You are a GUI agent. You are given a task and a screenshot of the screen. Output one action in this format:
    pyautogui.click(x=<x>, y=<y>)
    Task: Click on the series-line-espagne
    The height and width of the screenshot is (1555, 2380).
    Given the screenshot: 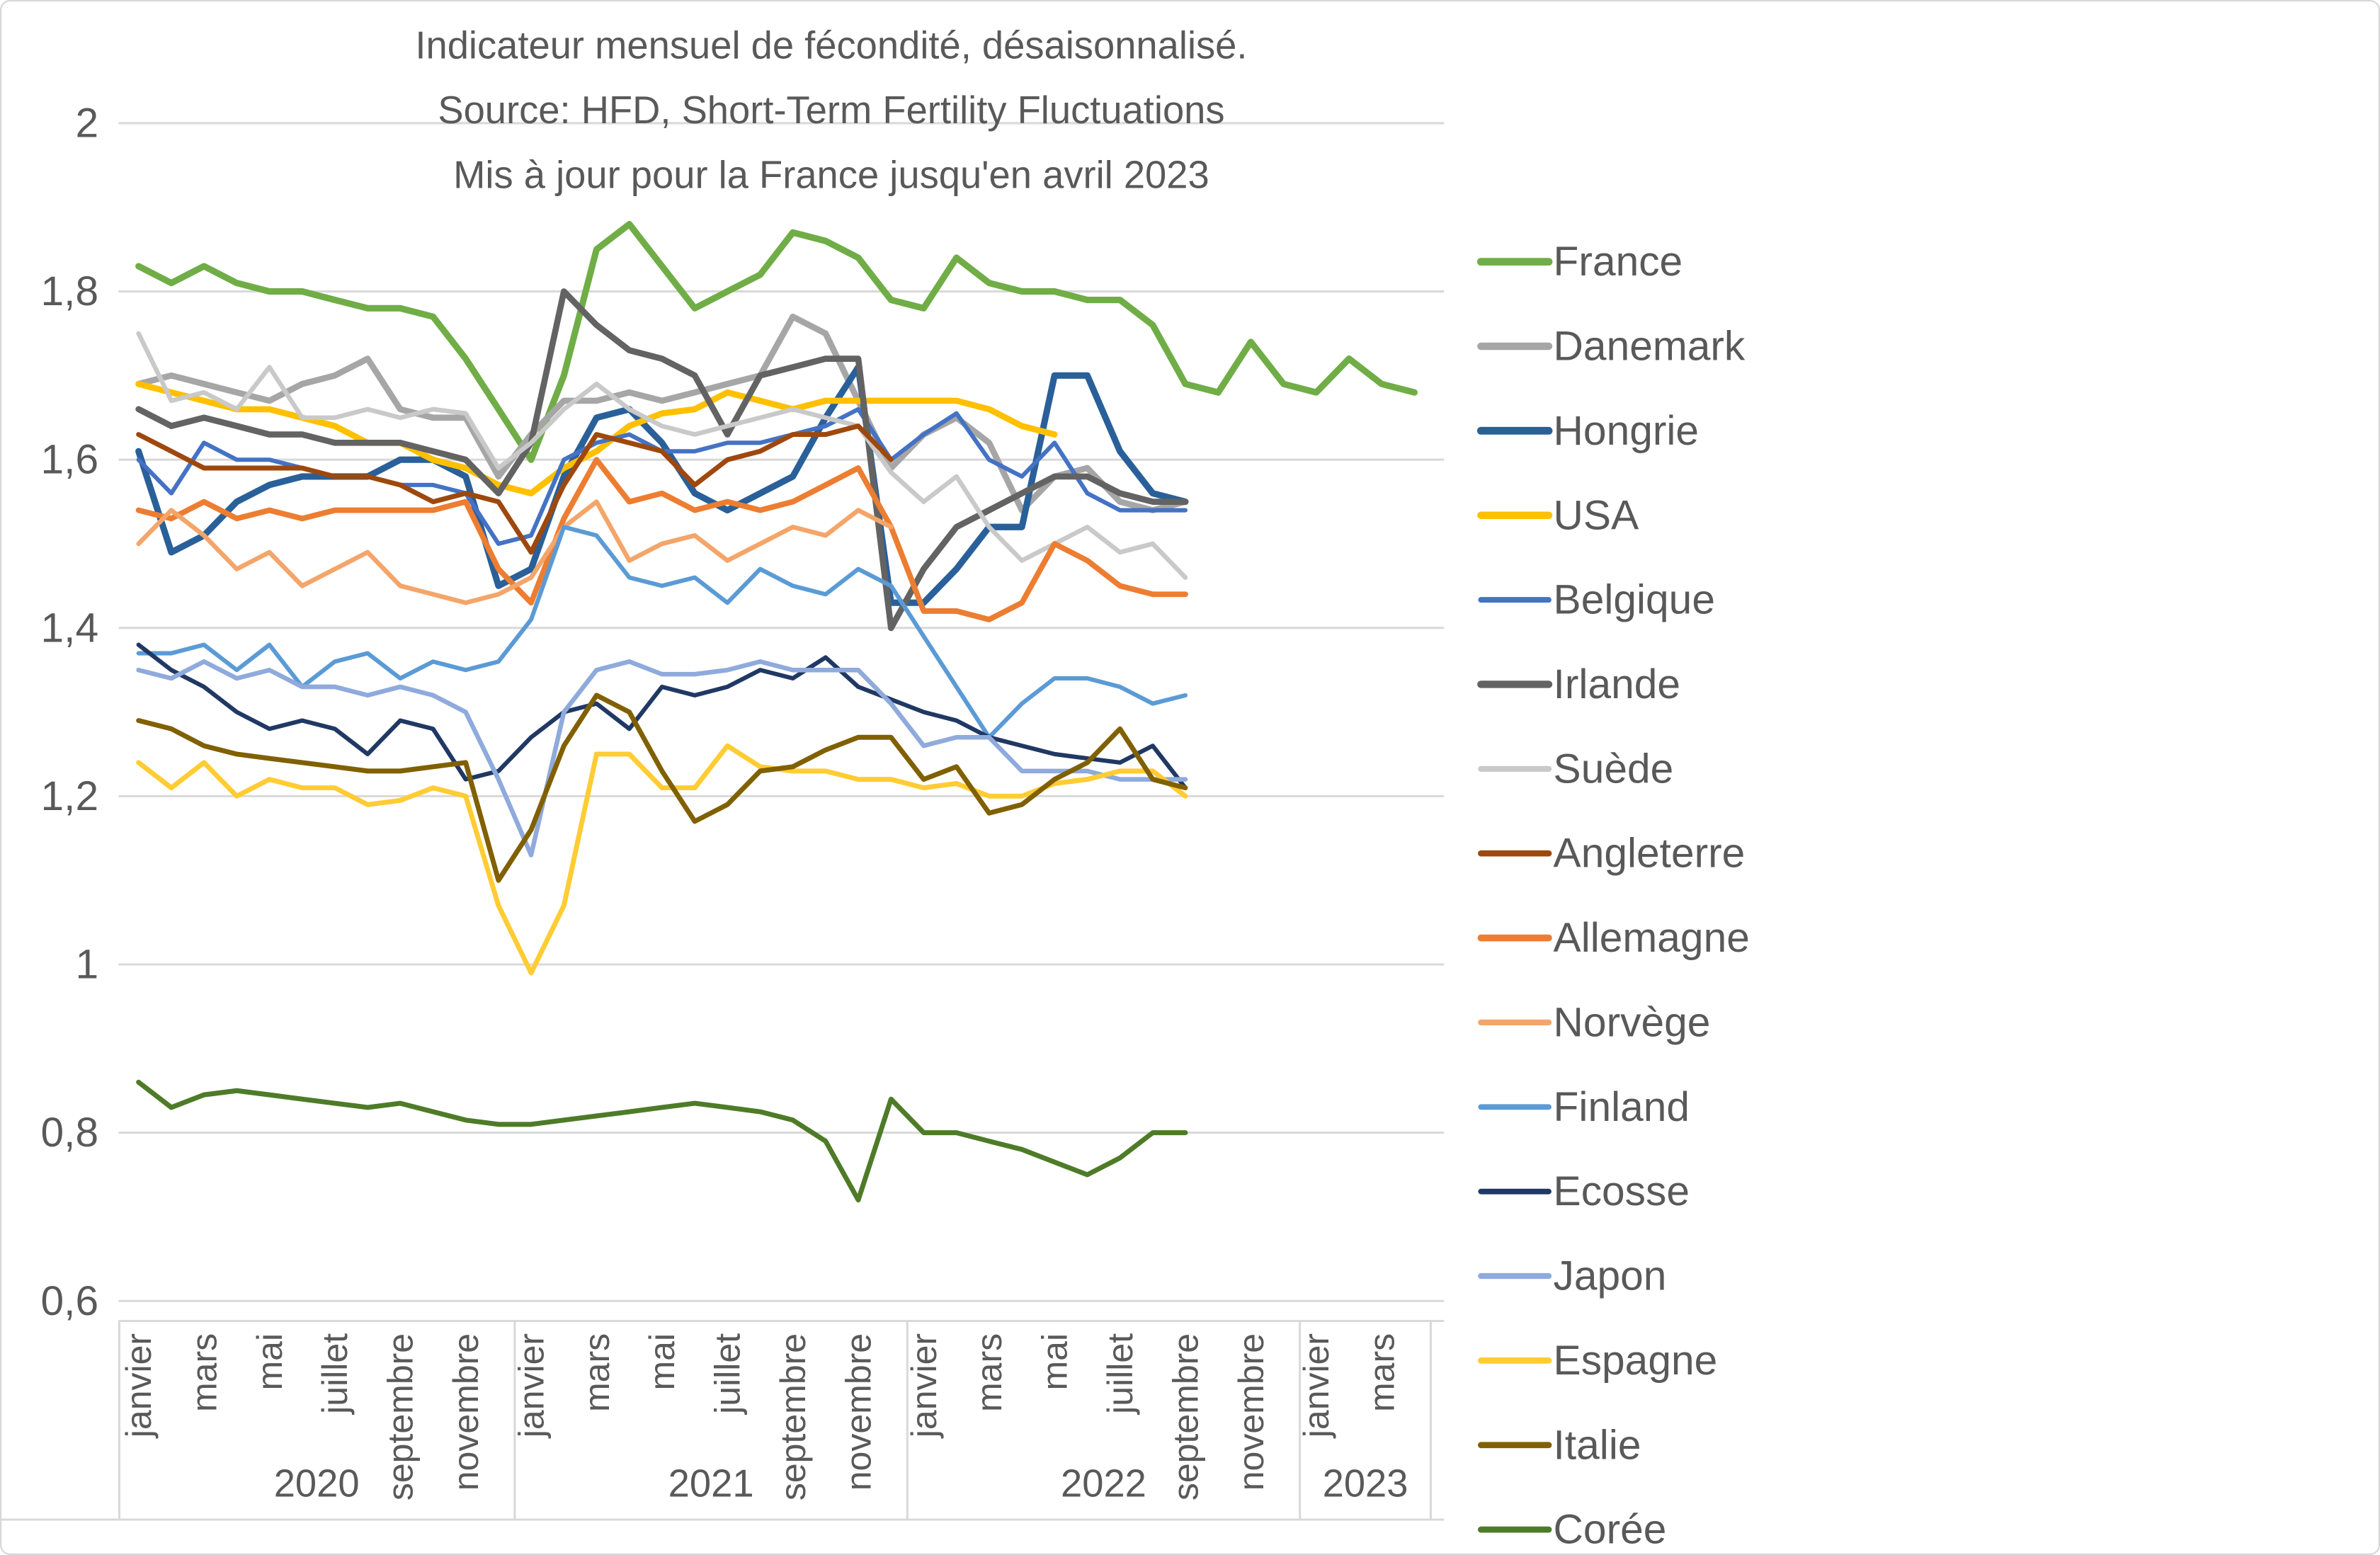 What is the action you would take?
    pyautogui.click(x=662, y=859)
    